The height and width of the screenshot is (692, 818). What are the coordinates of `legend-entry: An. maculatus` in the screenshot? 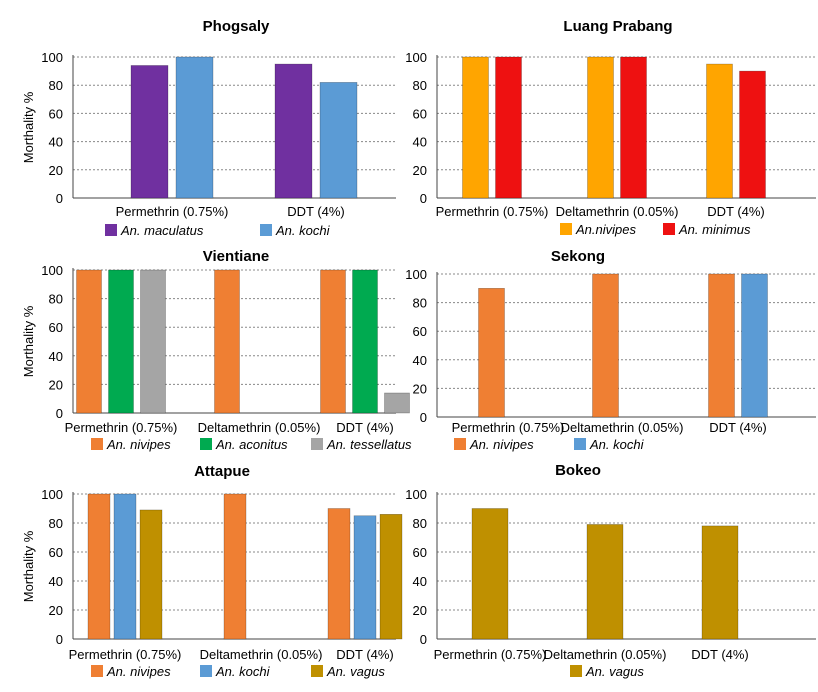 It's located at (162, 230).